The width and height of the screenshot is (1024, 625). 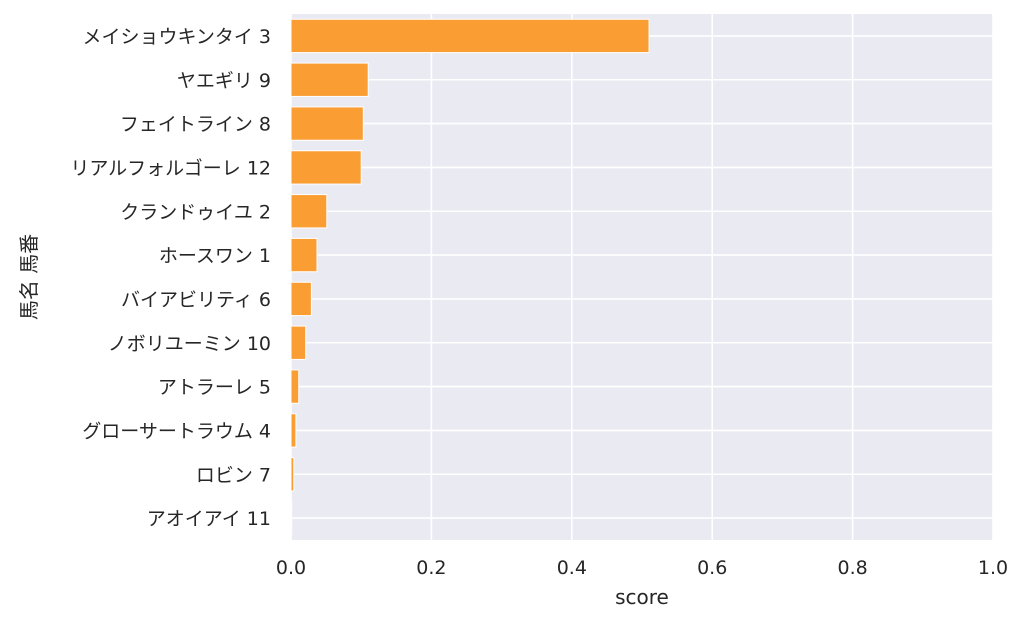 What do you see at coordinates (572, 568) in the screenshot?
I see `x-tick-label: 0.4` at bounding box center [572, 568].